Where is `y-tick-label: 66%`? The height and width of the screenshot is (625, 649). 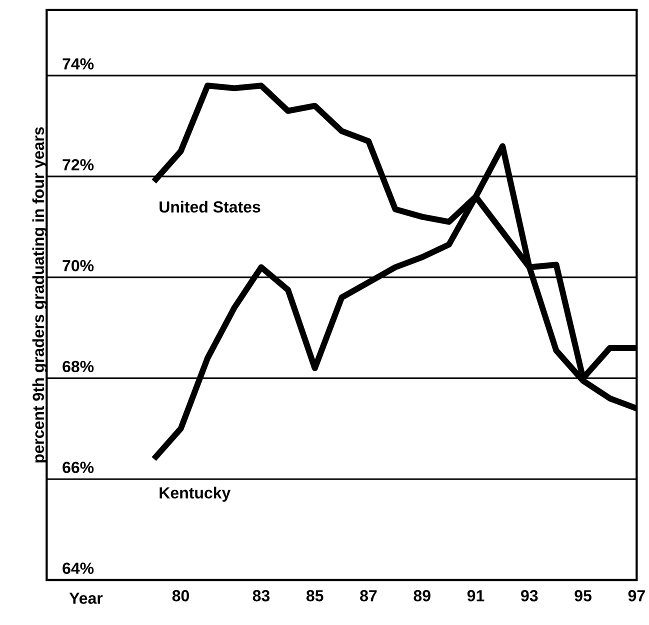
y-tick-label: 66% is located at coordinates (78, 468).